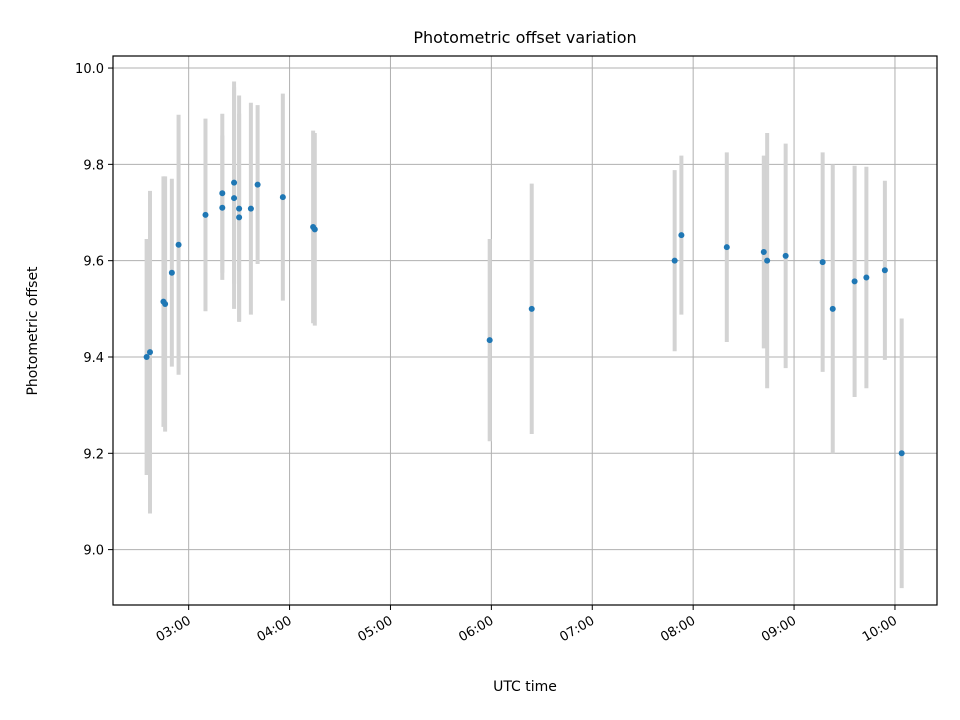 This screenshot has width=960, height=720. Describe the element at coordinates (525, 687) in the screenshot. I see `x-axis-label: UTC time` at that location.